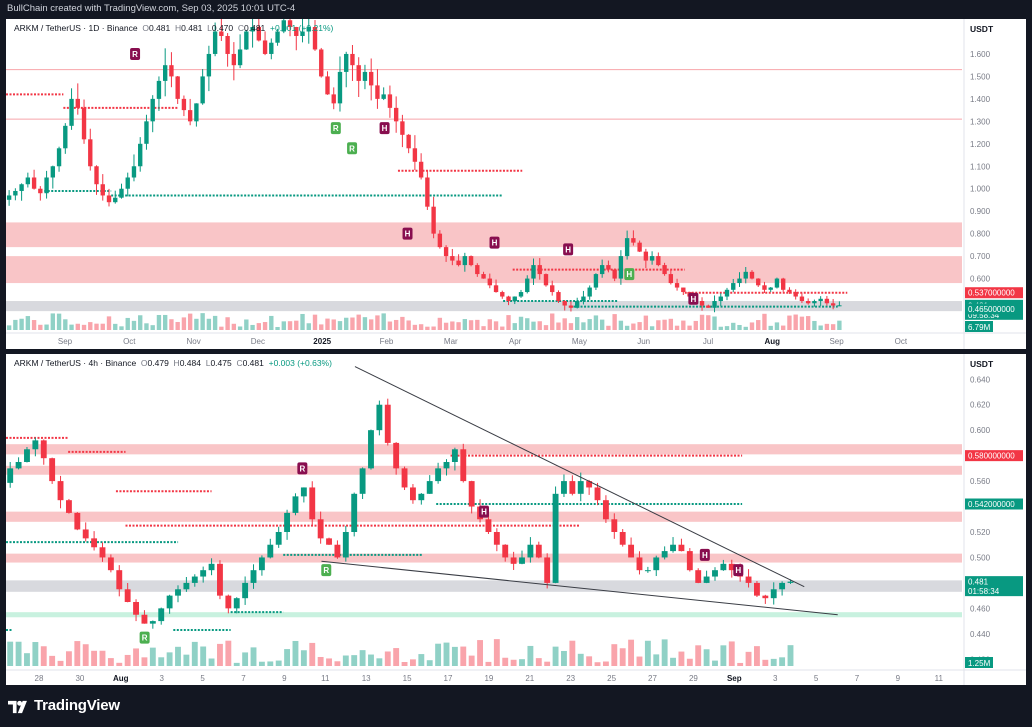 This screenshot has width=1032, height=727. Describe the element at coordinates (202, 678) in the screenshot. I see `time-tick-label: 5` at that location.